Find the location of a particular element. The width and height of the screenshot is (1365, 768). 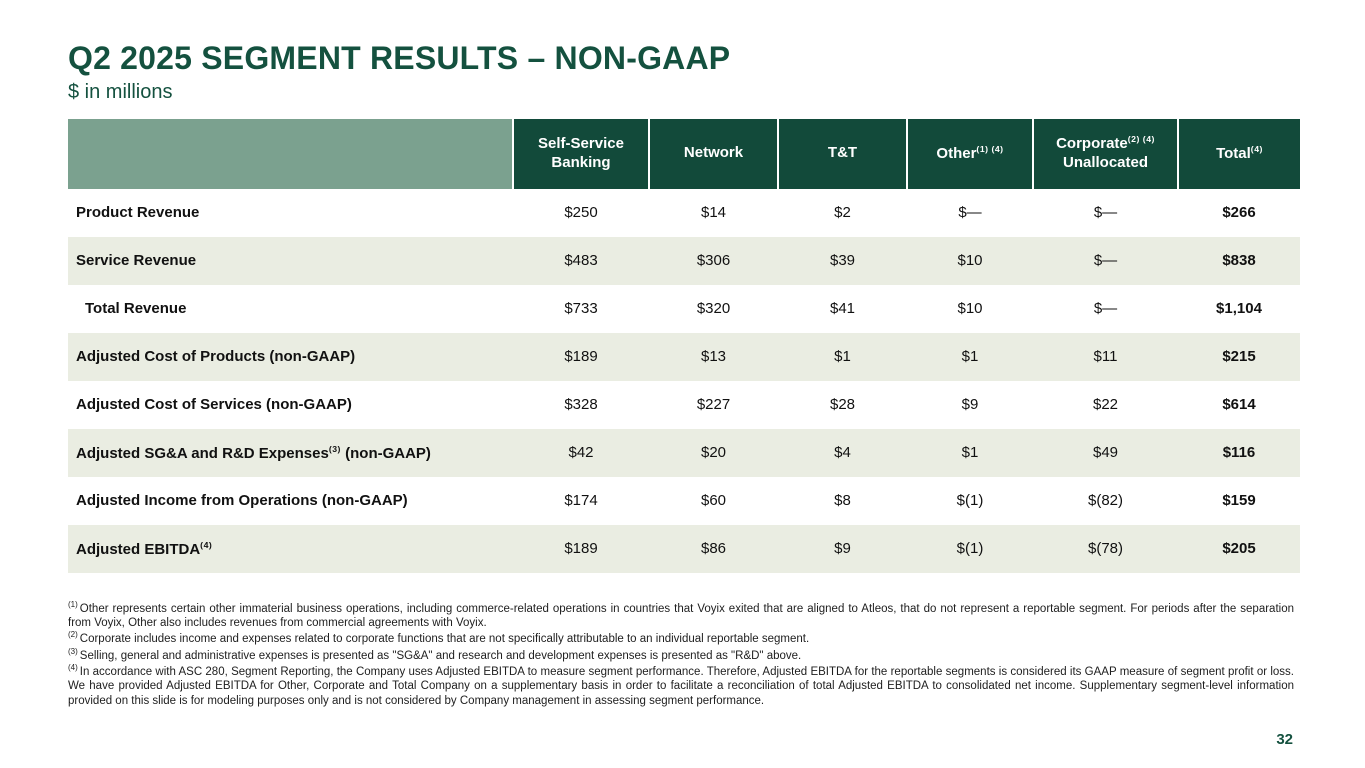

cell-value: $(78) is located at coordinates (1105, 548).